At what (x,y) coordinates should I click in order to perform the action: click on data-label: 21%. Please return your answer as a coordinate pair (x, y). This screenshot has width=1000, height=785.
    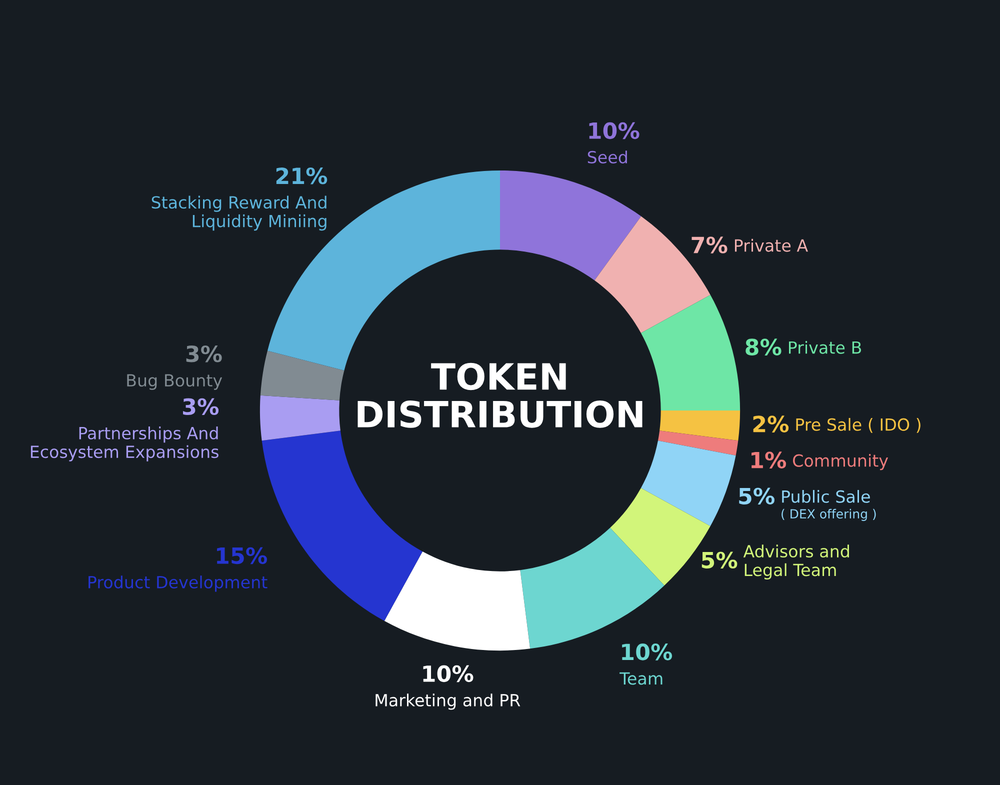
    Looking at the image, I should click on (302, 175).